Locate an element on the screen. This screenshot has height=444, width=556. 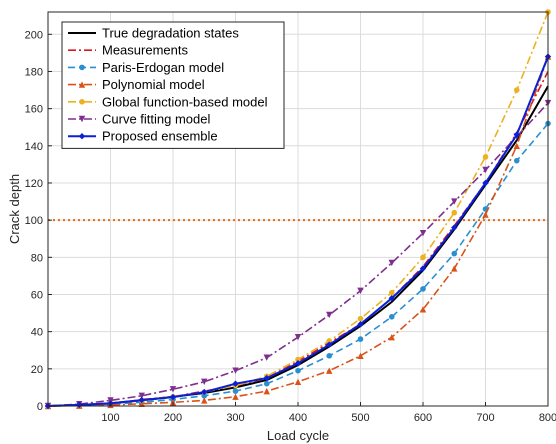
legend-entry: Curve fitting model is located at coordinates (139, 119).